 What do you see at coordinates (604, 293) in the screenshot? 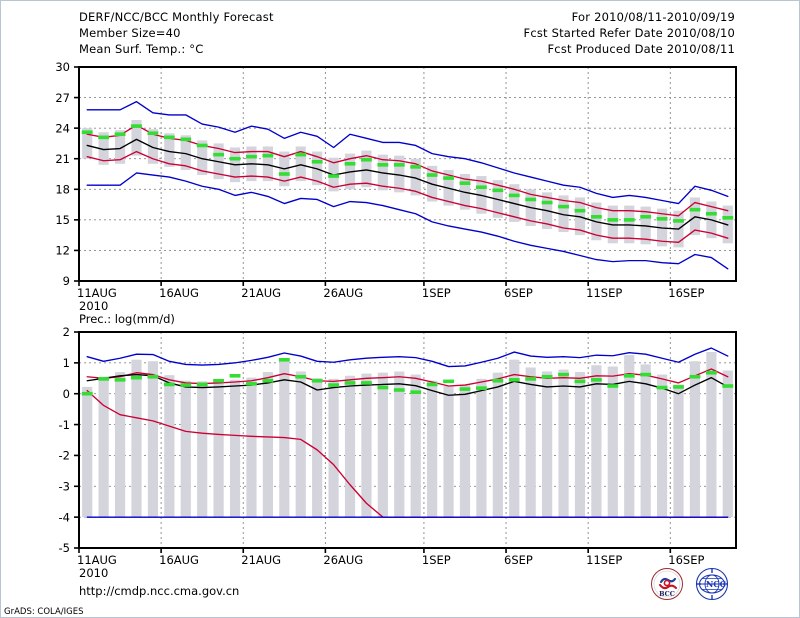
I see `x-axis-tick-label: 11SEP` at bounding box center [604, 293].